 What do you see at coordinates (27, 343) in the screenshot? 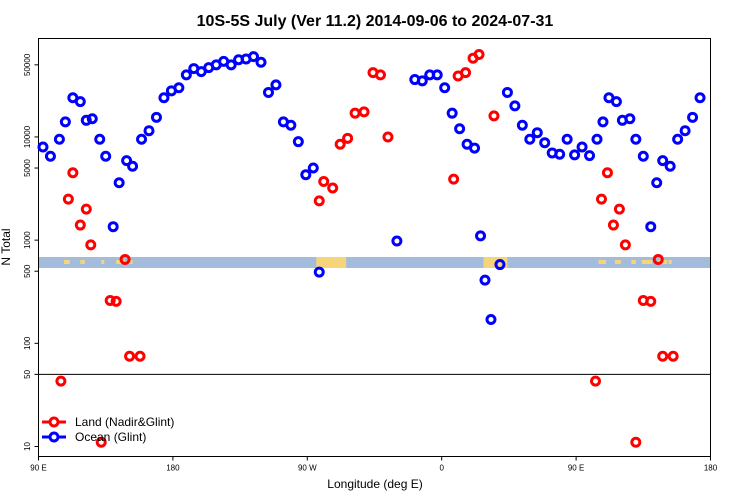
I see `y-tick-label: 100` at bounding box center [27, 343].